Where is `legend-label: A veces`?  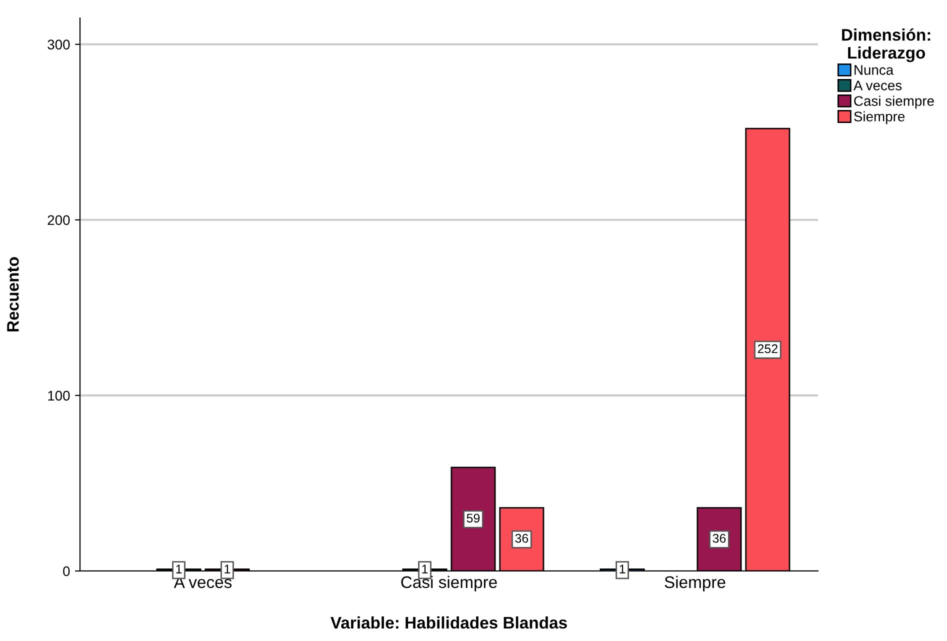 legend-label: A veces is located at coordinates (877, 85).